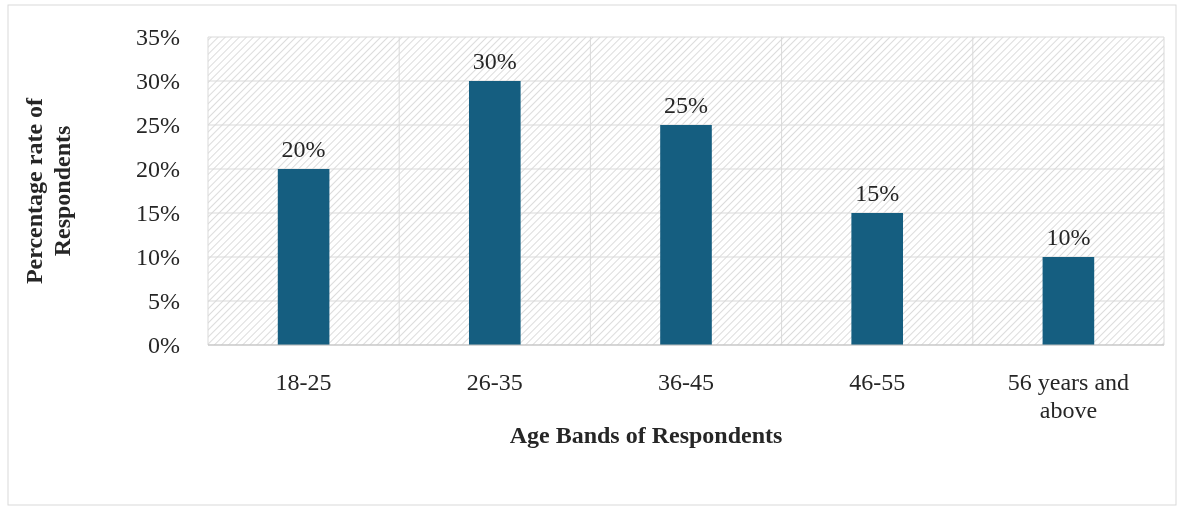 The height and width of the screenshot is (507, 1178). I want to click on data-label: 25%, so click(686, 105).